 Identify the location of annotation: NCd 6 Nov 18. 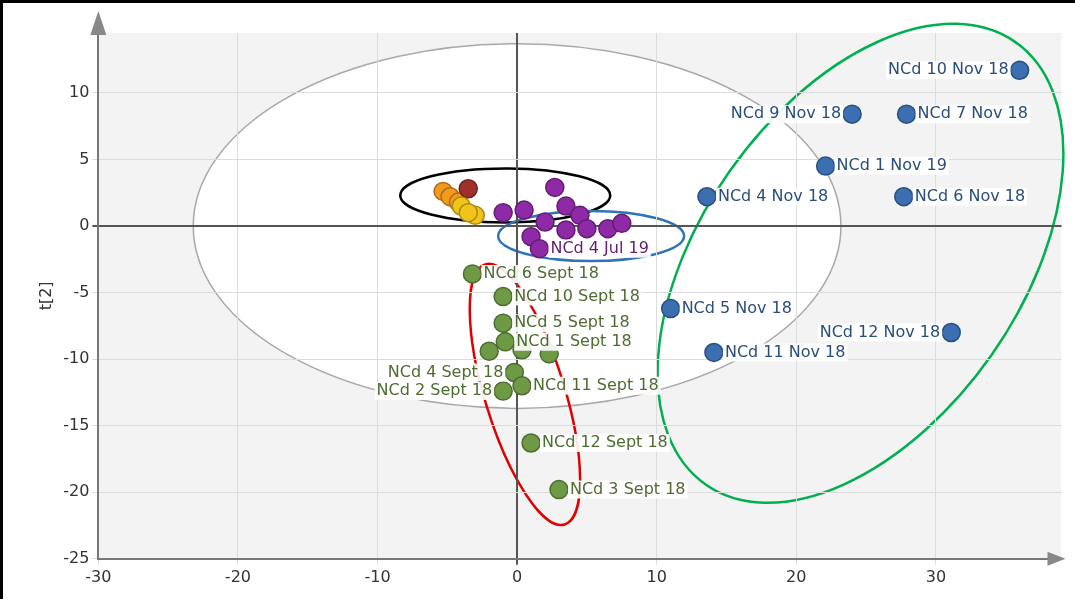
(970, 195).